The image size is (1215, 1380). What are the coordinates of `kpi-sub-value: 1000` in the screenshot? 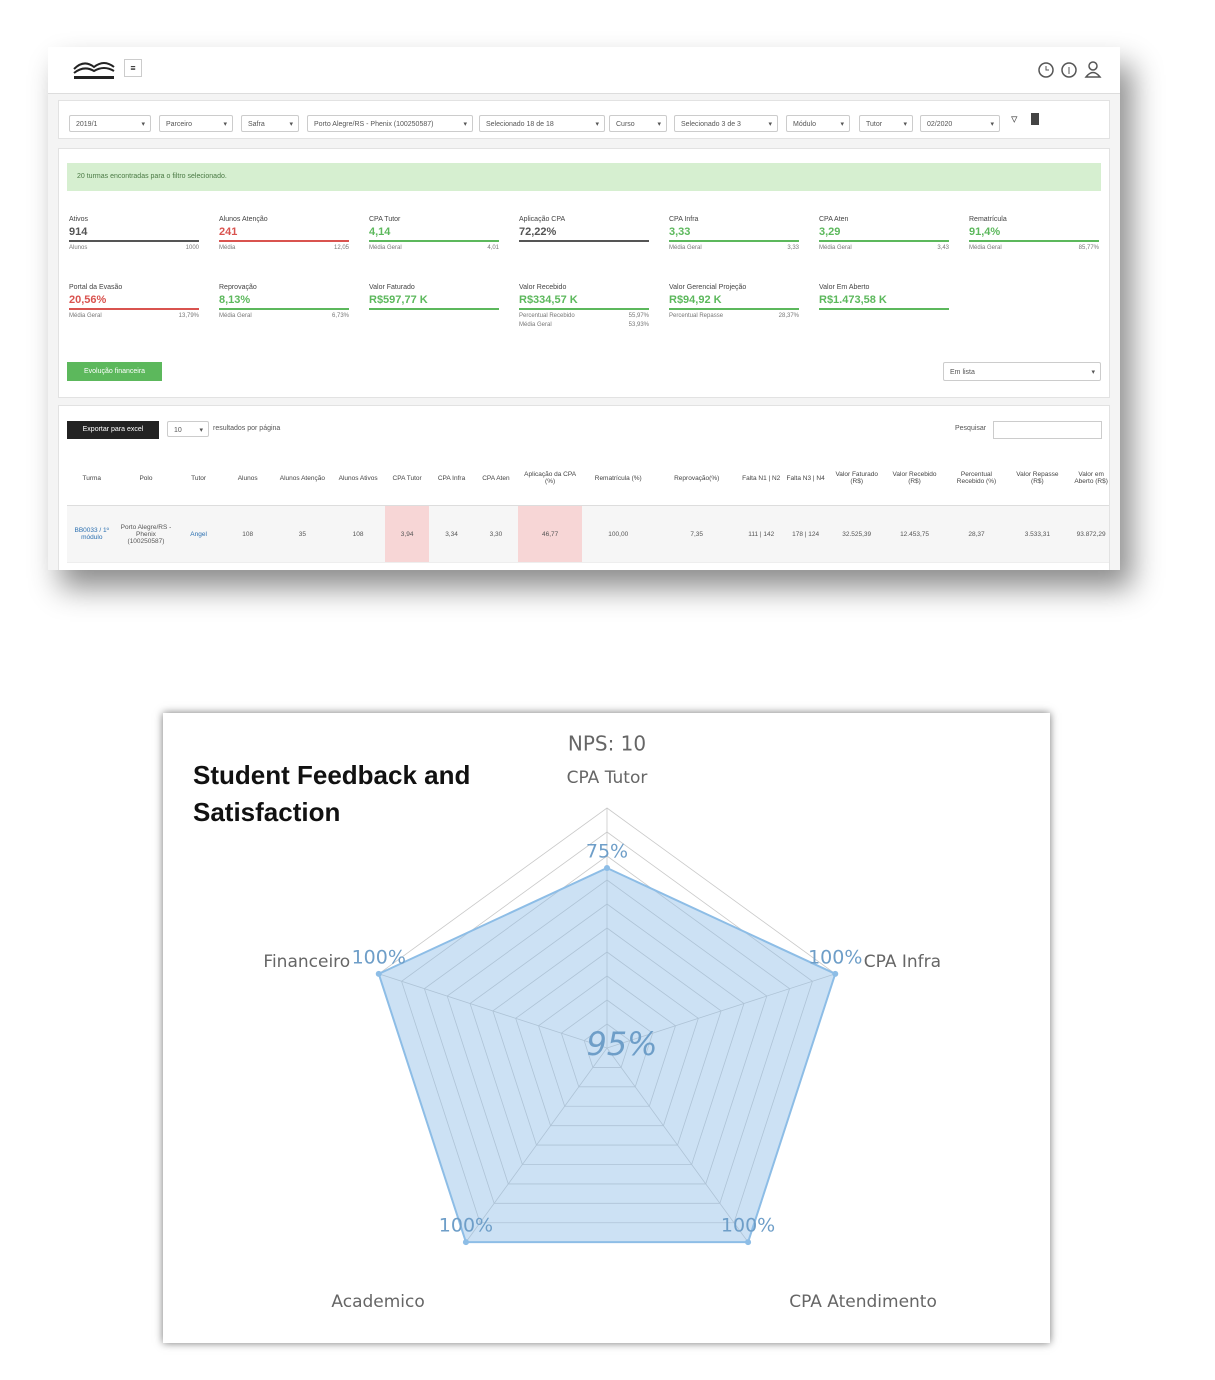 It's located at (192, 248).